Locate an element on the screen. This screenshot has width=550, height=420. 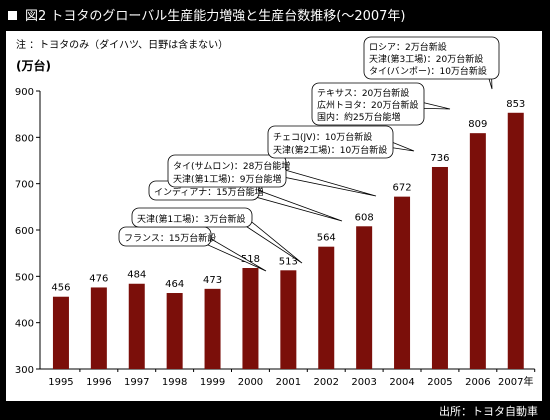
source-note: 出所：トヨタ自動車 is located at coordinates (488, 411).